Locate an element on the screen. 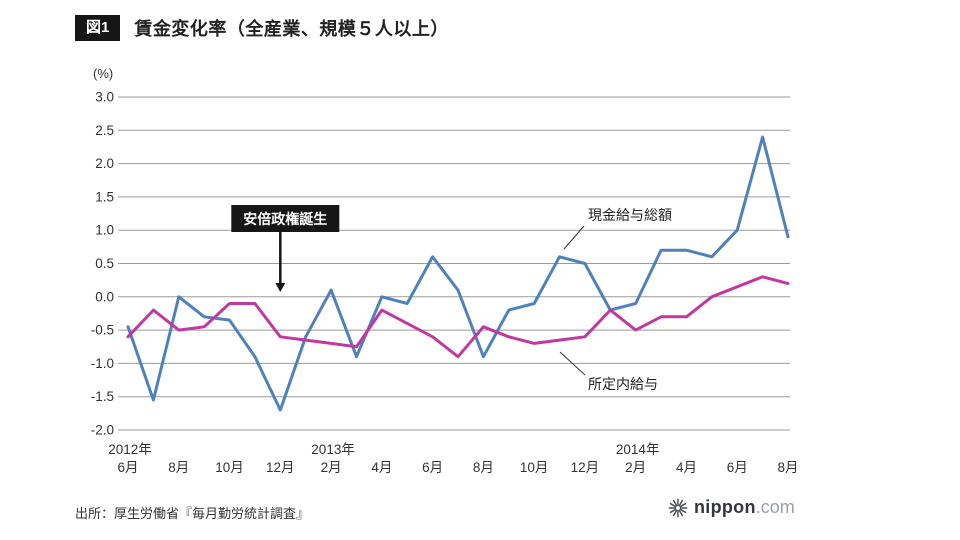 Image resolution: width=960 pixels, height=540 pixels. nippon-burst-icon is located at coordinates (678, 507).